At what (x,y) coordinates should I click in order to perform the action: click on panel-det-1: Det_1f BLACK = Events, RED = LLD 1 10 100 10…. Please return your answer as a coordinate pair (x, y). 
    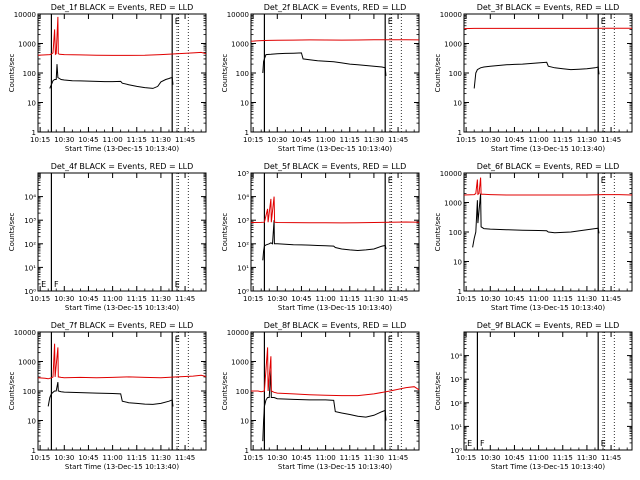
    Looking at the image, I should click on (107, 78).